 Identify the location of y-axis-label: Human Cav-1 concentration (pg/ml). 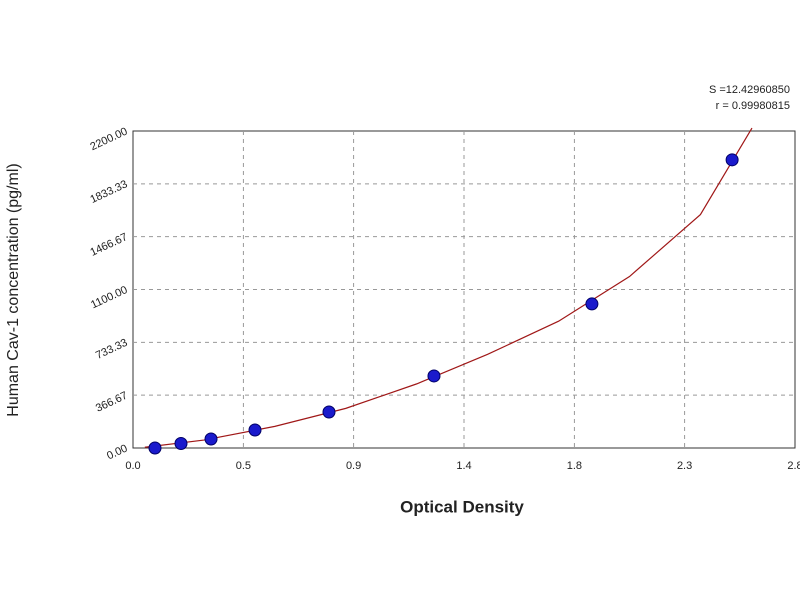
(13, 289).